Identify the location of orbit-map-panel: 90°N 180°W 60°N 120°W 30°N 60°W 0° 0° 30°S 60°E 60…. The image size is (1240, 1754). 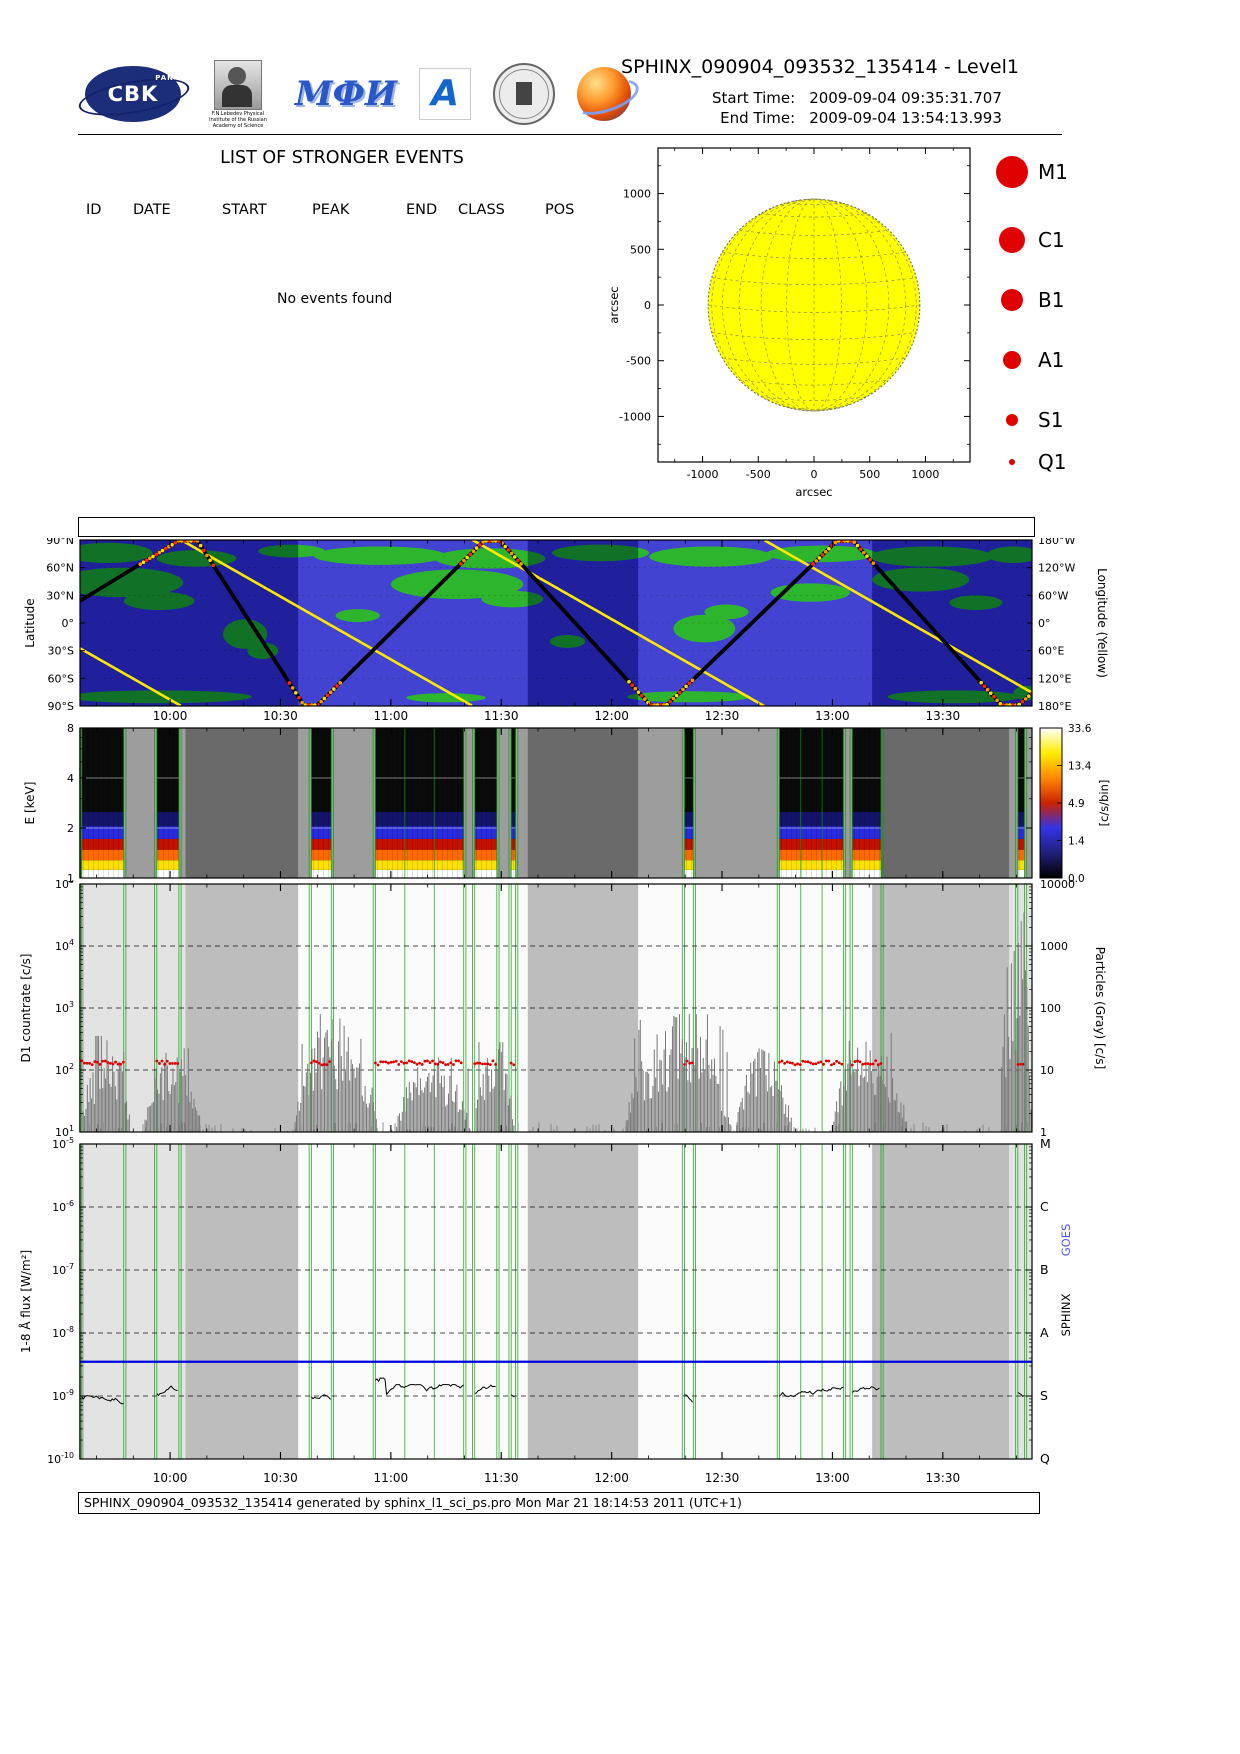
(566, 630).